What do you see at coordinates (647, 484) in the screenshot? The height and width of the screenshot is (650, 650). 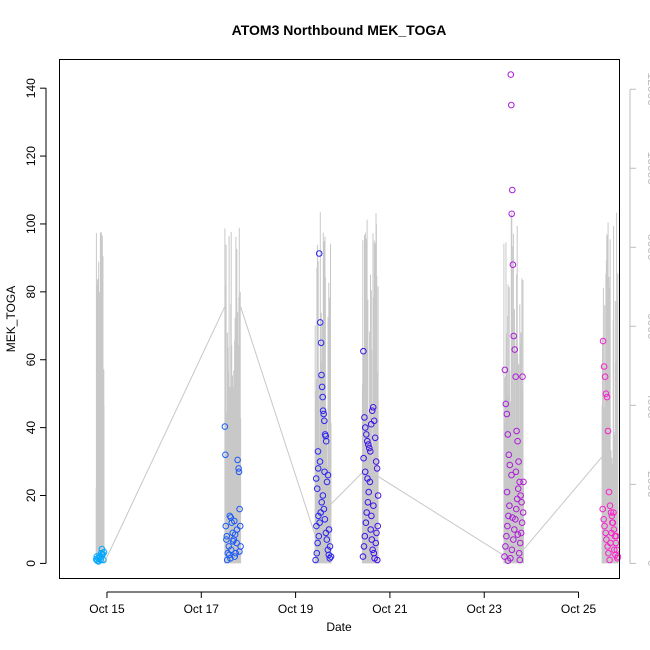 I see `y2-tick-label: 2000` at bounding box center [647, 484].